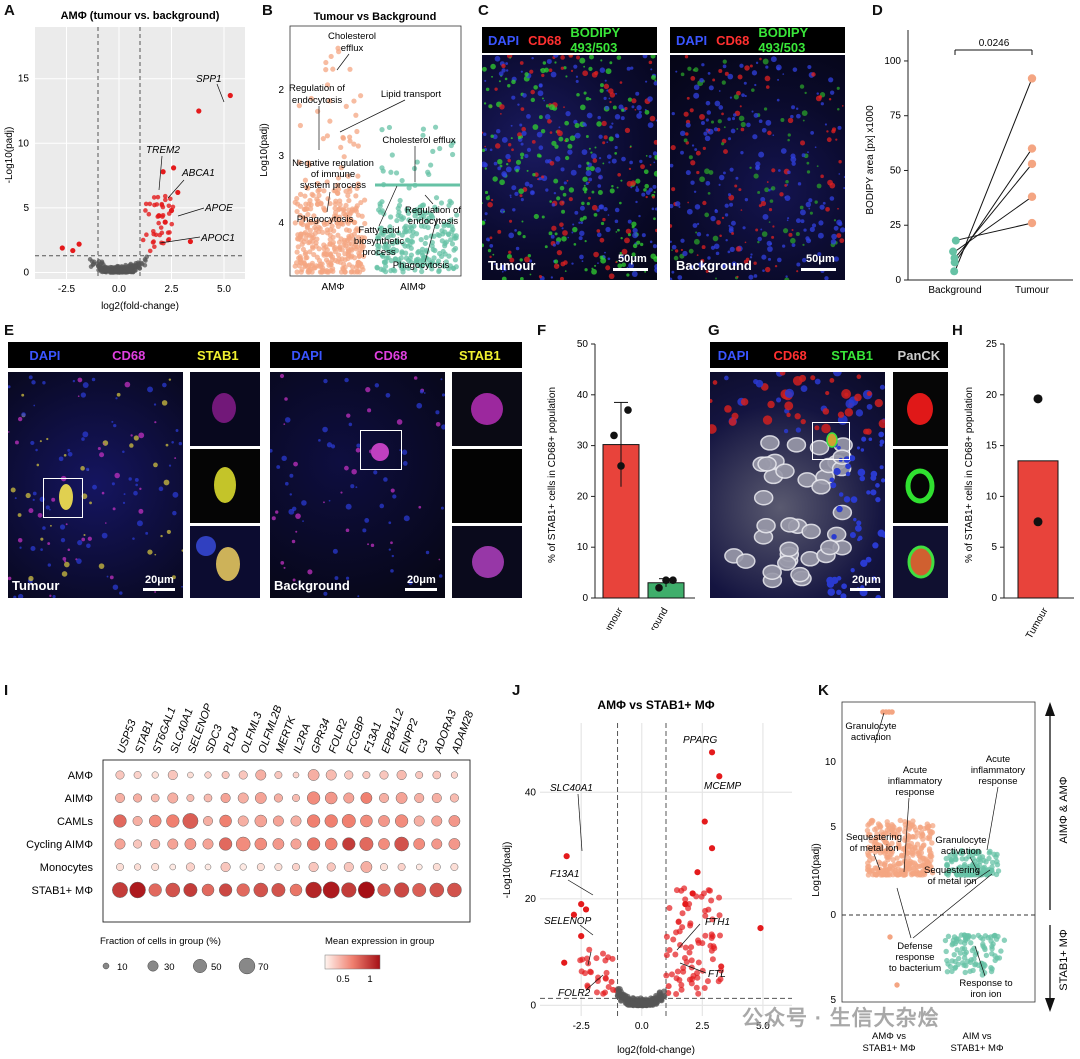  Describe the element at coordinates (200, 966) in the screenshot. I see `size-legend-dot` at that location.